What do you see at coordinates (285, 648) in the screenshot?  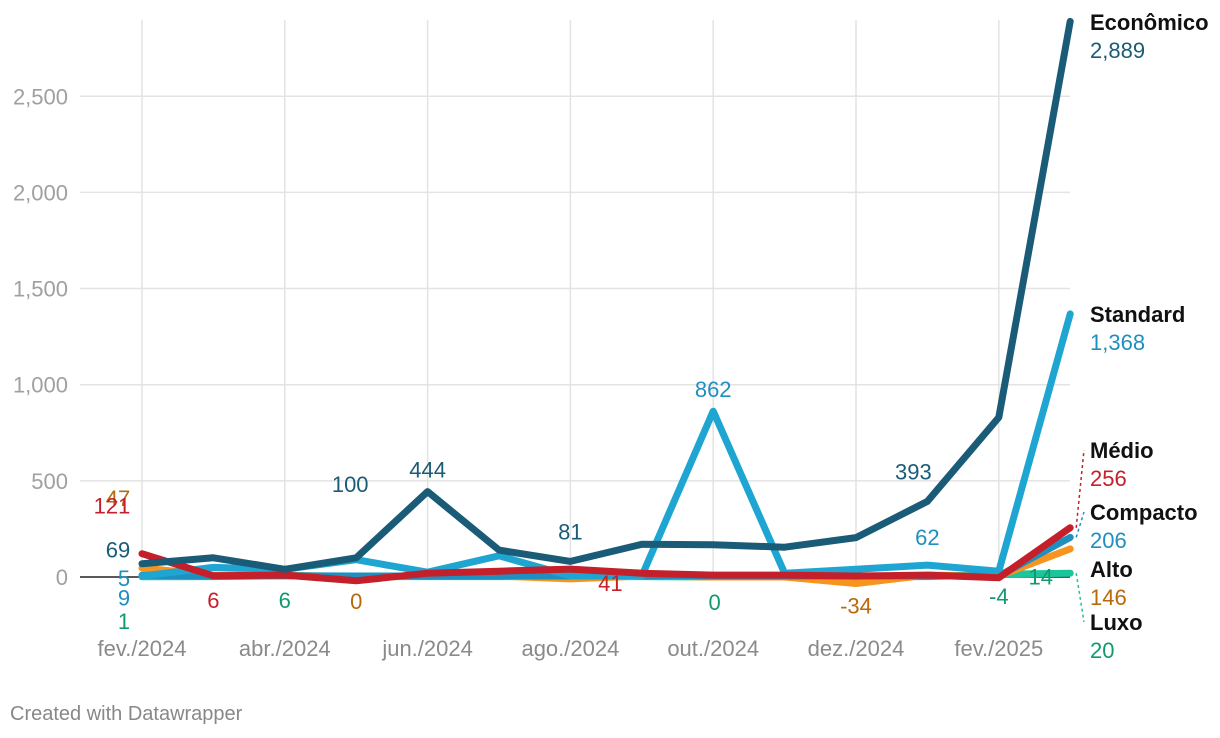 I see `x-tick-label: abr./2024` at bounding box center [285, 648].